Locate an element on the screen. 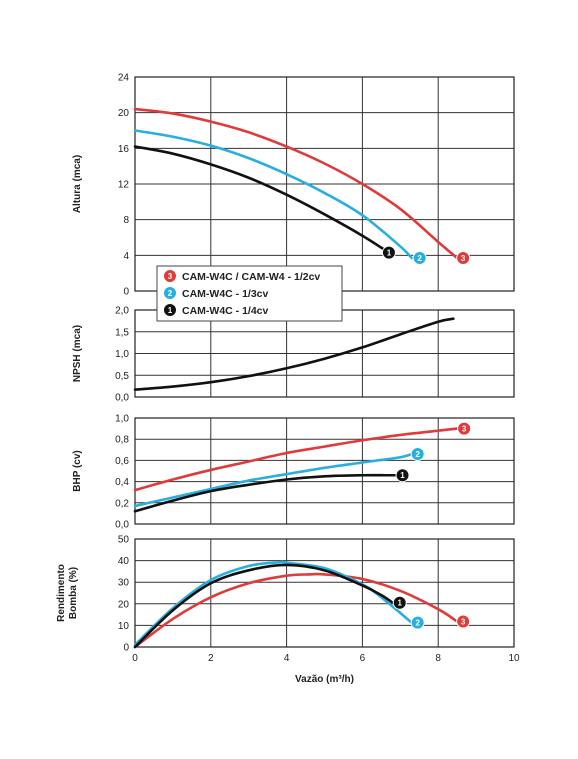 This screenshot has width=578, height=759. panel-bhp-series-1-end-marker-label: 1 is located at coordinates (402, 475).